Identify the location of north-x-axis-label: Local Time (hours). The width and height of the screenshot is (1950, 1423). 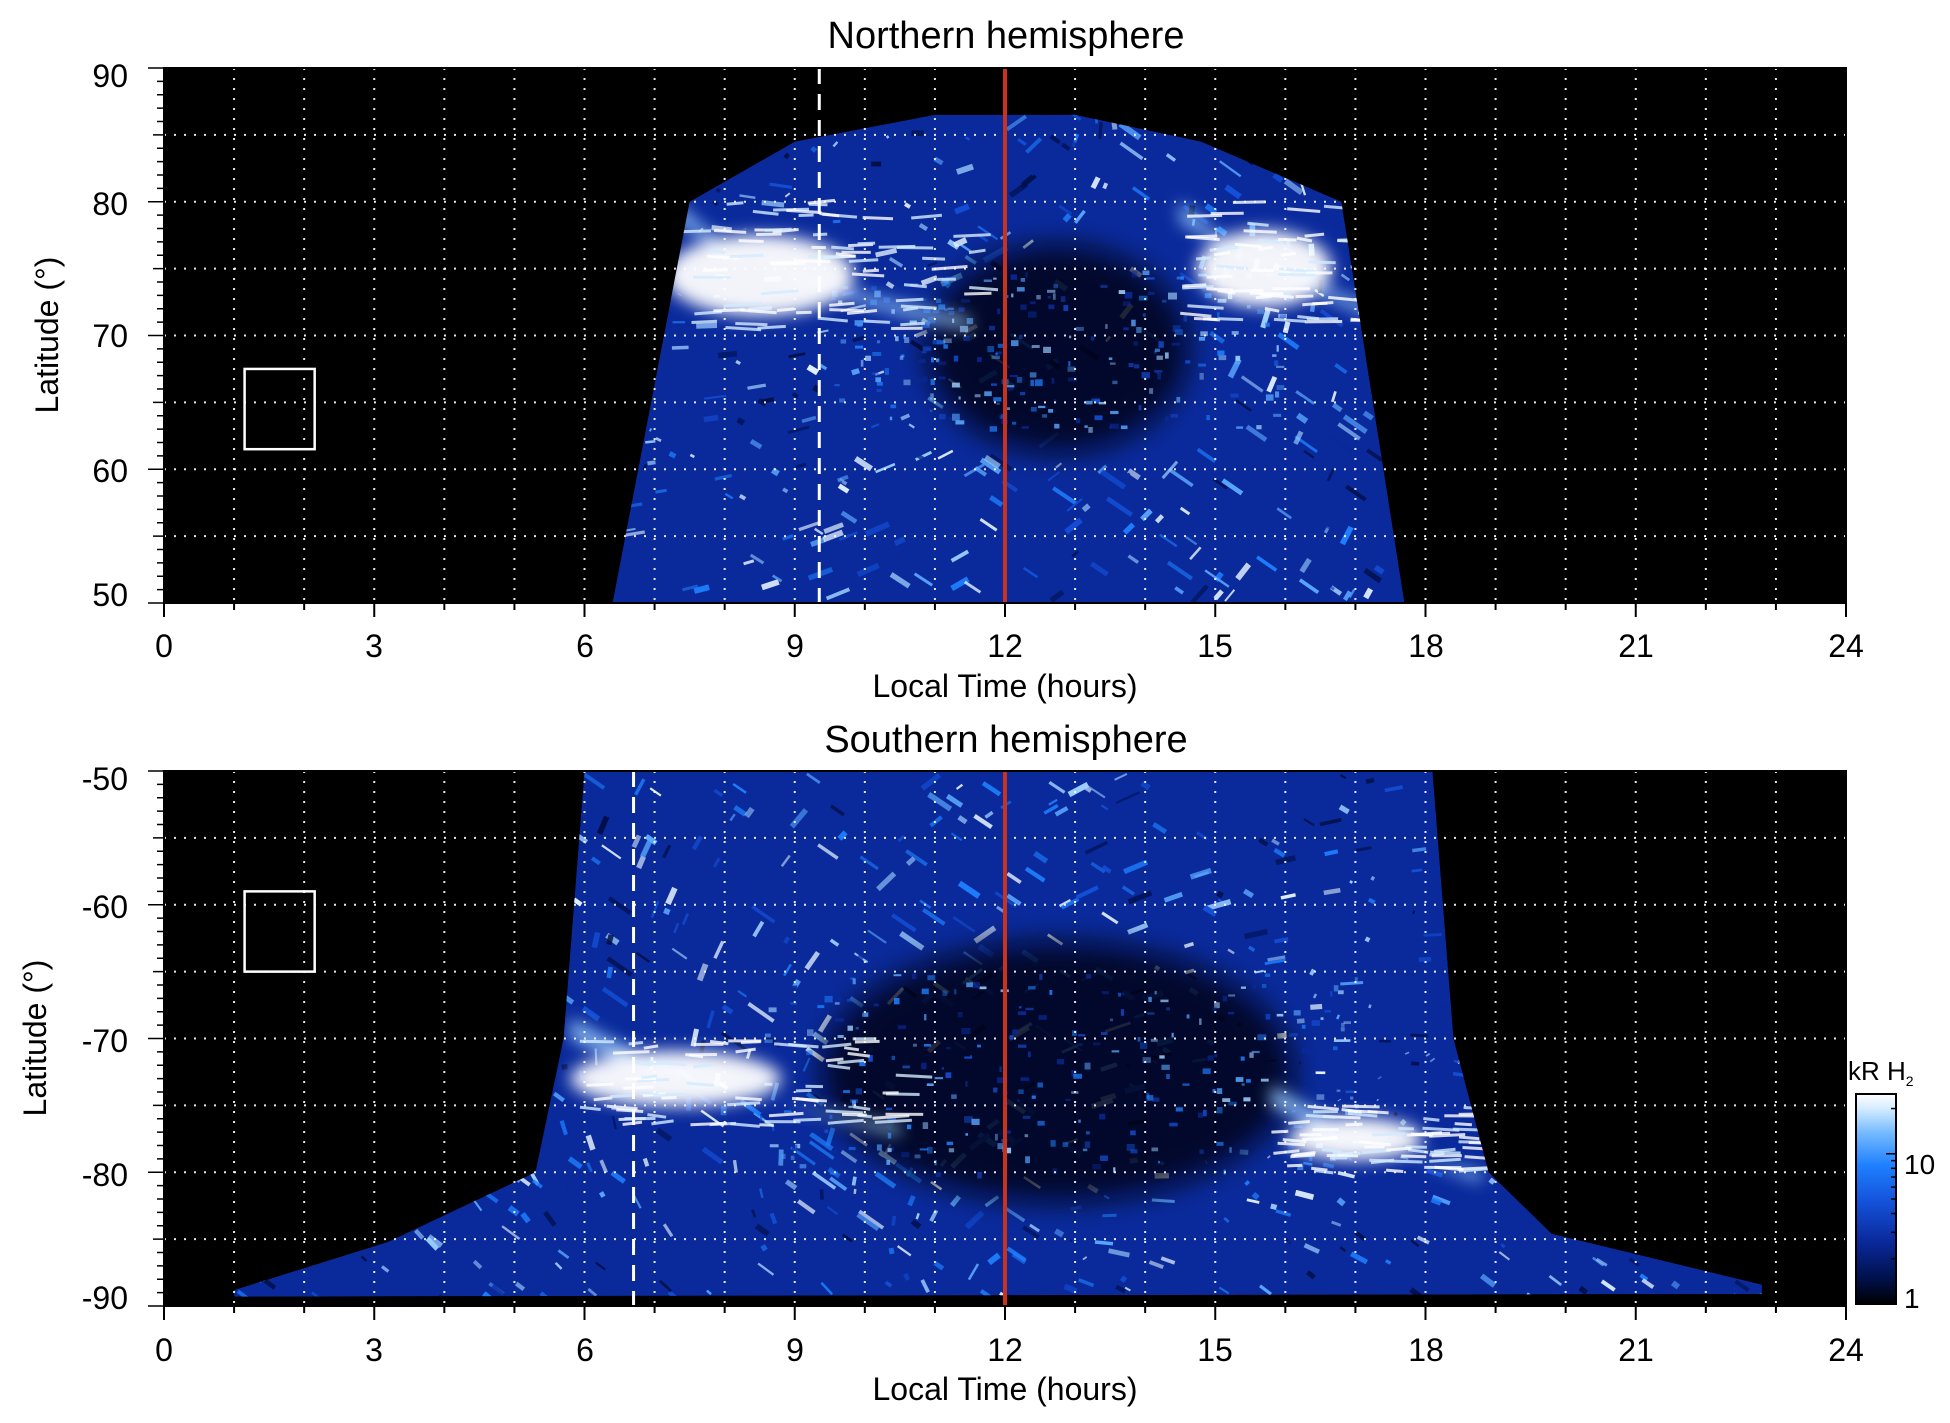
(1005, 686).